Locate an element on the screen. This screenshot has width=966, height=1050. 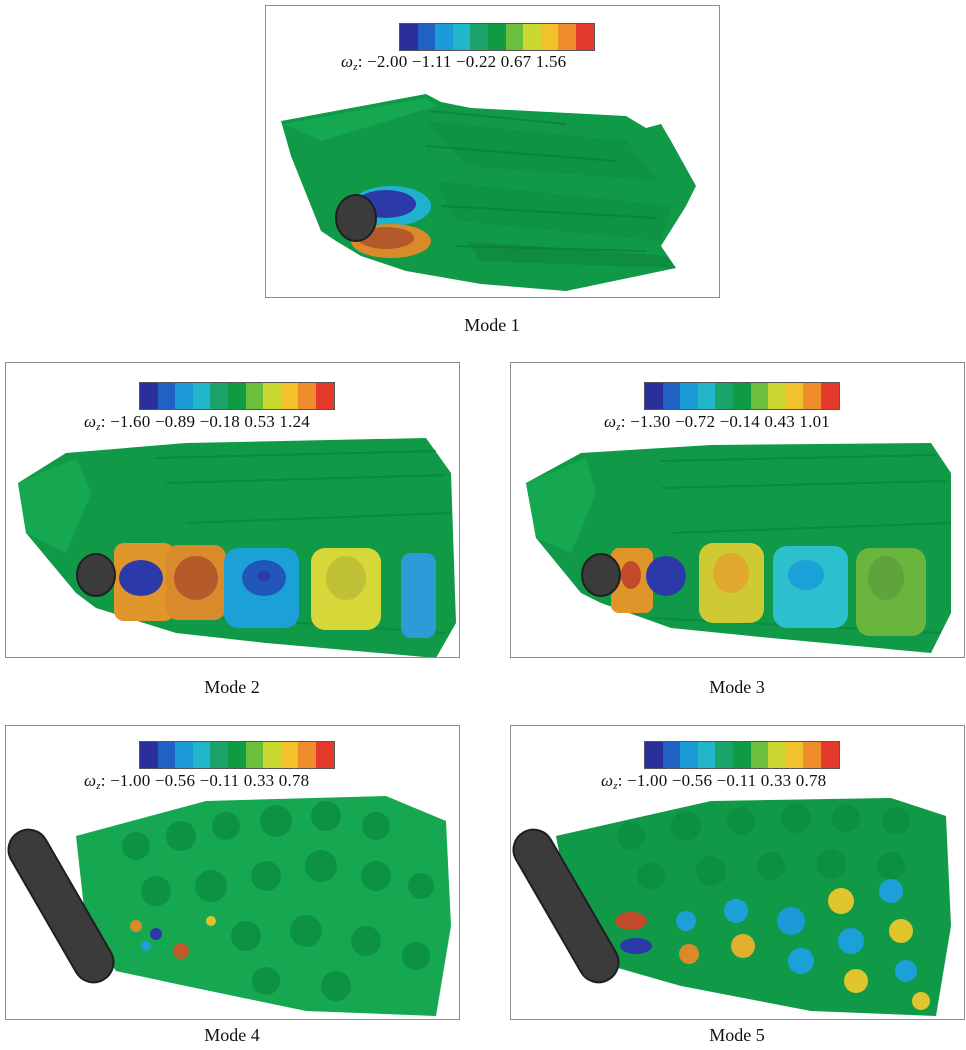
mode4-colorbar is located at coordinates (237, 755).